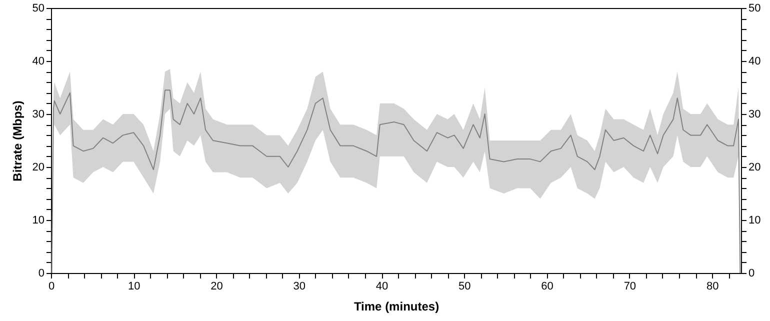  I want to click on y2-tick-label: 0, so click(751, 274).